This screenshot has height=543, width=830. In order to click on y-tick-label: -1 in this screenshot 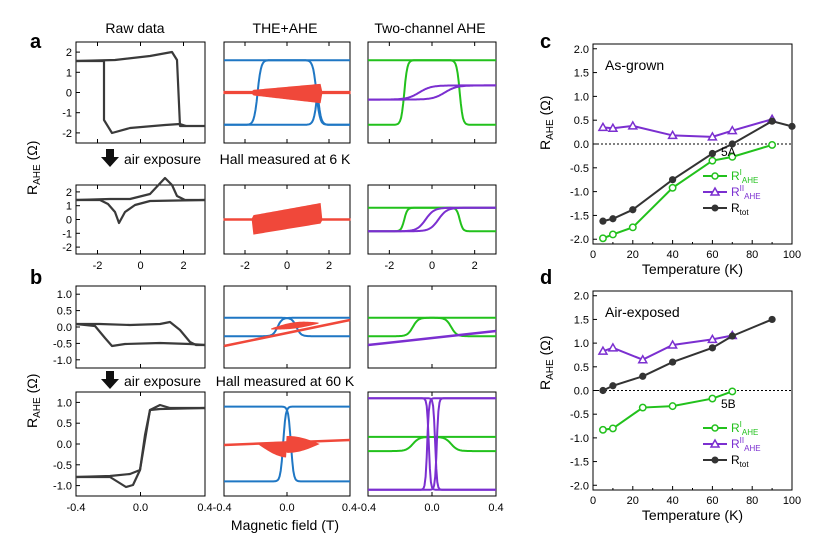, I will do `click(67, 114)`.